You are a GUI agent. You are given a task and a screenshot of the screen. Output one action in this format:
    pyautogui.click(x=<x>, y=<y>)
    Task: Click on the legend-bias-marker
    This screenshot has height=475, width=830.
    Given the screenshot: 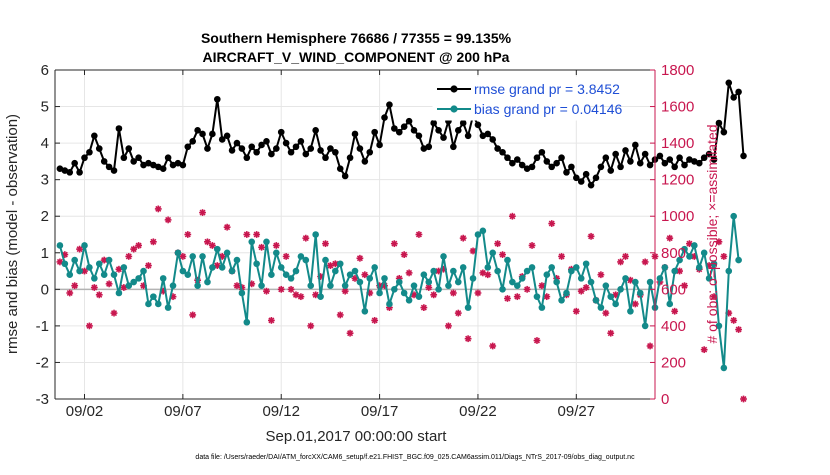 What is the action you would take?
    pyautogui.click(x=454, y=109)
    